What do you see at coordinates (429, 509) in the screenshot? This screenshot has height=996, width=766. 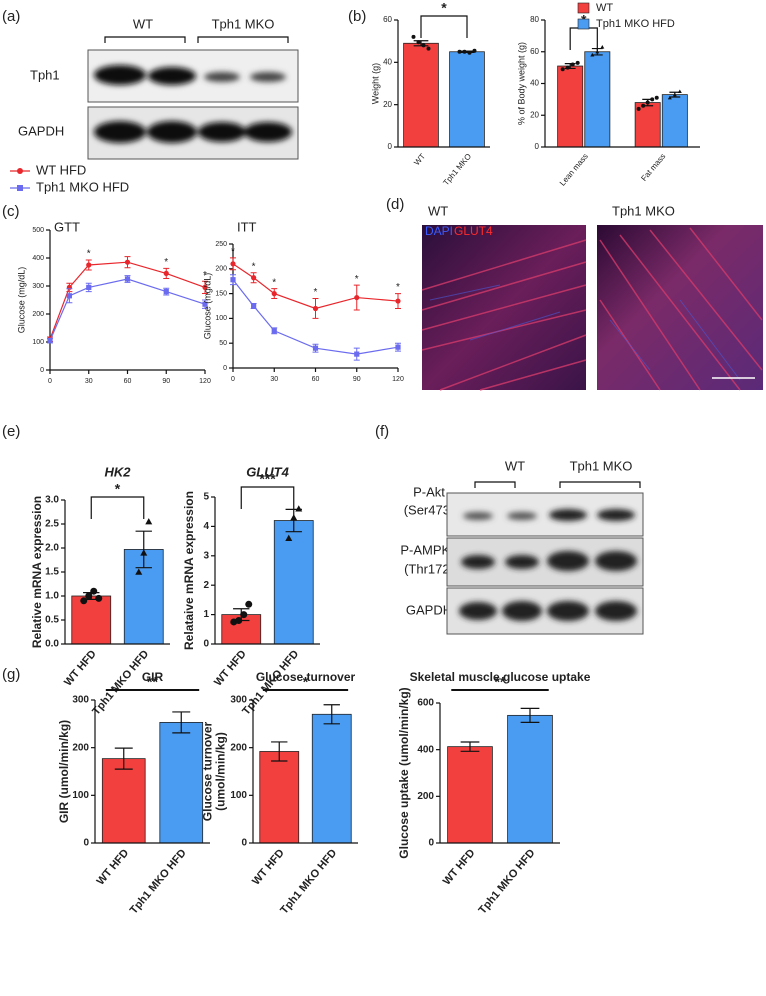 I see `row-label: (Ser473)` at bounding box center [429, 509].